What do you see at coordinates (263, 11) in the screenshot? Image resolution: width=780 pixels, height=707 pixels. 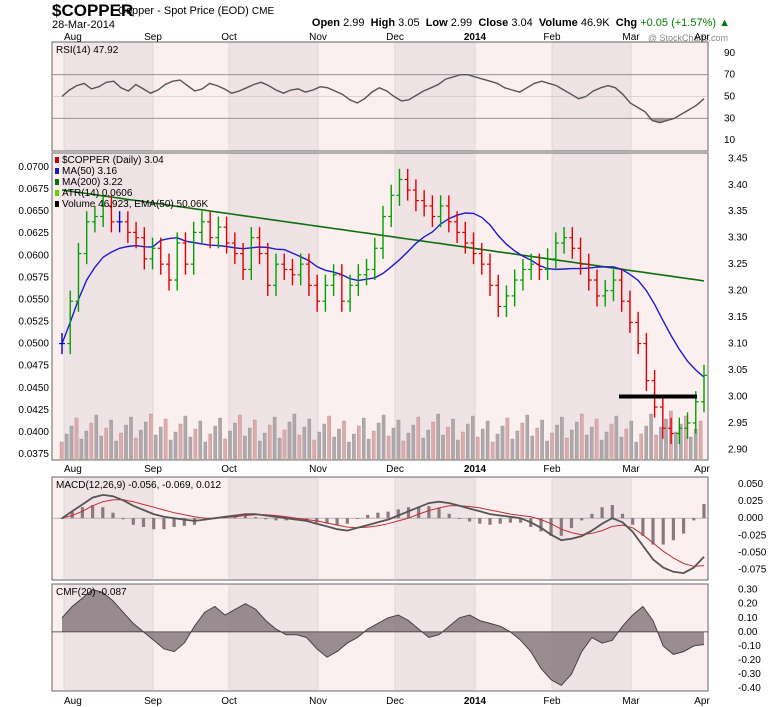 I see `exchange-label: CME` at bounding box center [263, 11].